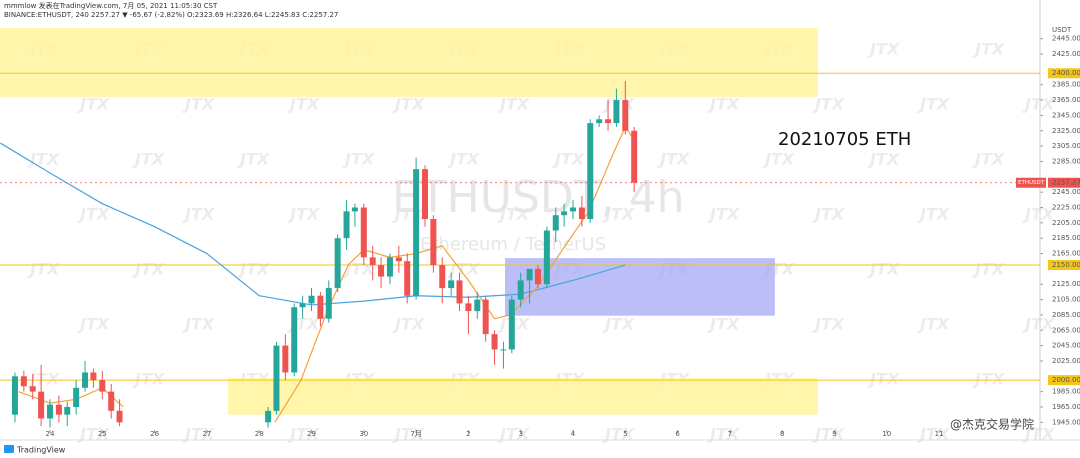  Describe the element at coordinates (1066, 254) in the screenshot. I see `y-tick-label: 2165.00` at that location.